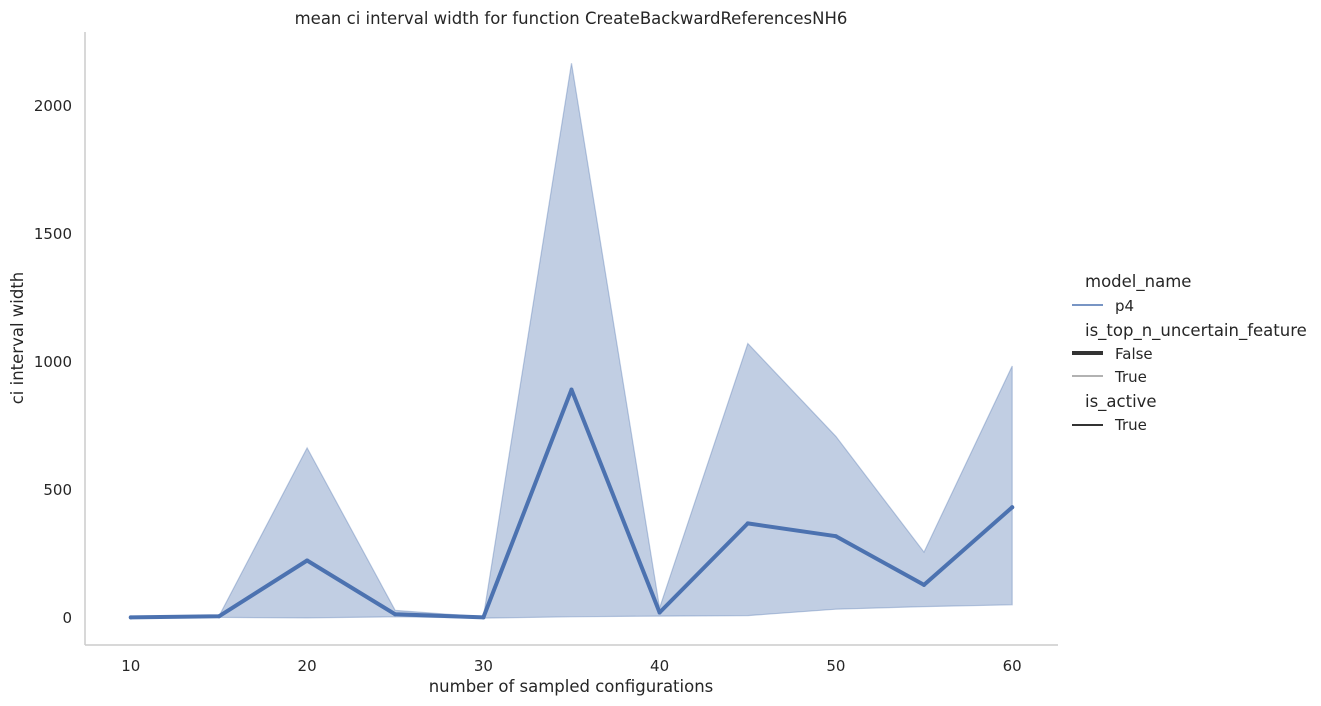  I want to click on legend-title-model-name: model_name, so click(1138, 282).